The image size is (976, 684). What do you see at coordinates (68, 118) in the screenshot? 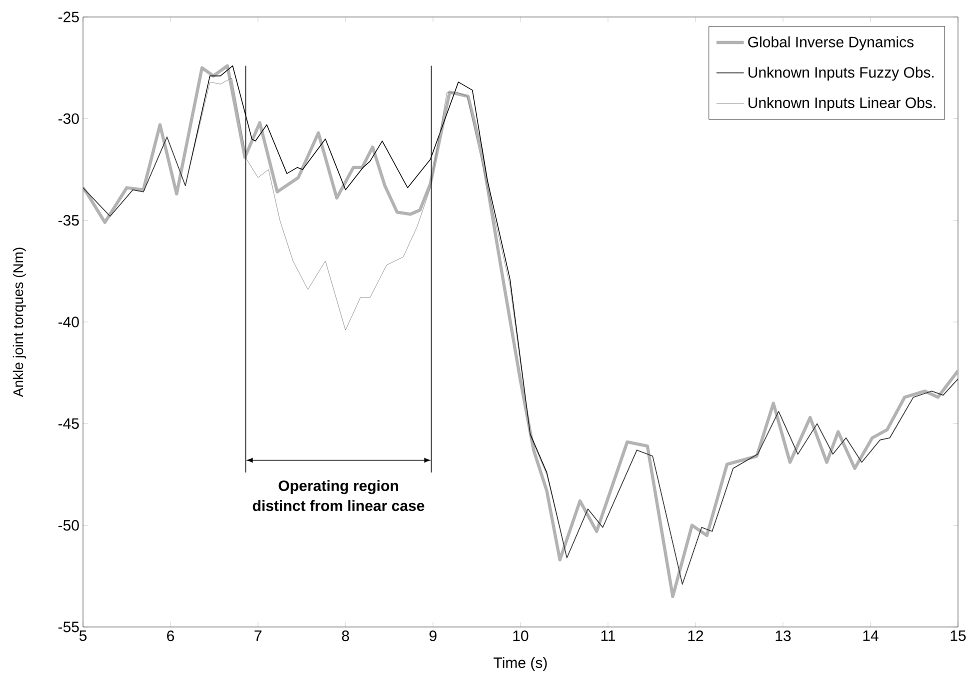
I see `y-tick-label: -30` at bounding box center [68, 118].